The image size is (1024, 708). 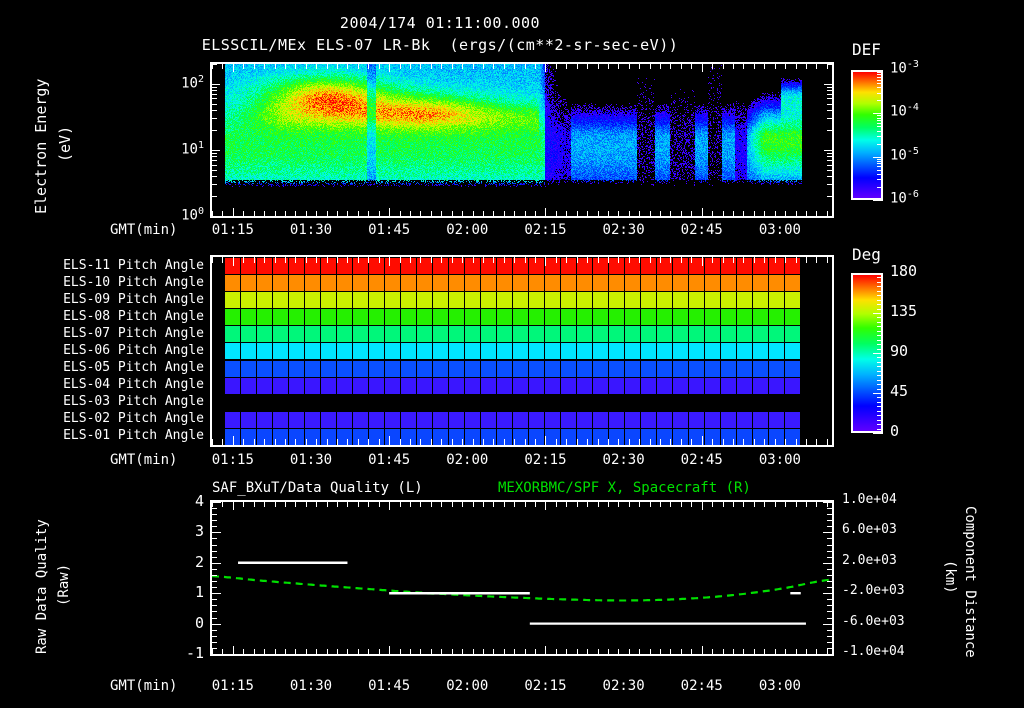 What do you see at coordinates (133, 402) in the screenshot?
I see `pitch-angle-row-label: ELS-03 Pitch Angle` at bounding box center [133, 402].